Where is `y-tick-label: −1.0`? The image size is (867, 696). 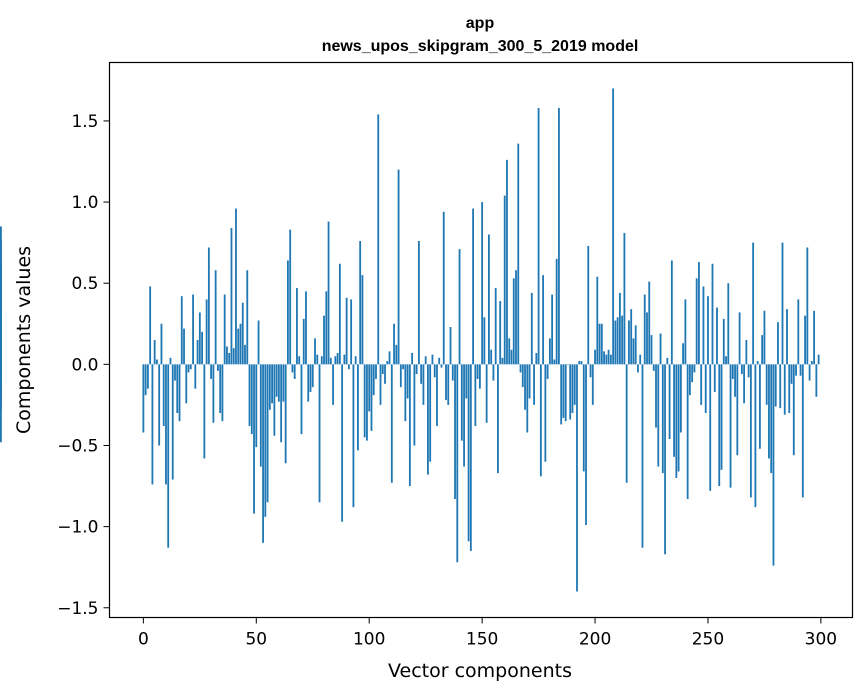
y-tick-label: −1.0 is located at coordinates (77, 528).